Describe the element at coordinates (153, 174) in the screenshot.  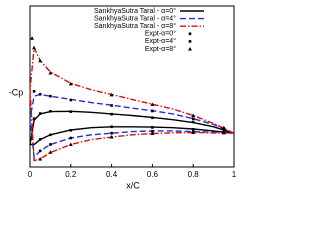
I see `x-tick-label: 0.6` at that location.